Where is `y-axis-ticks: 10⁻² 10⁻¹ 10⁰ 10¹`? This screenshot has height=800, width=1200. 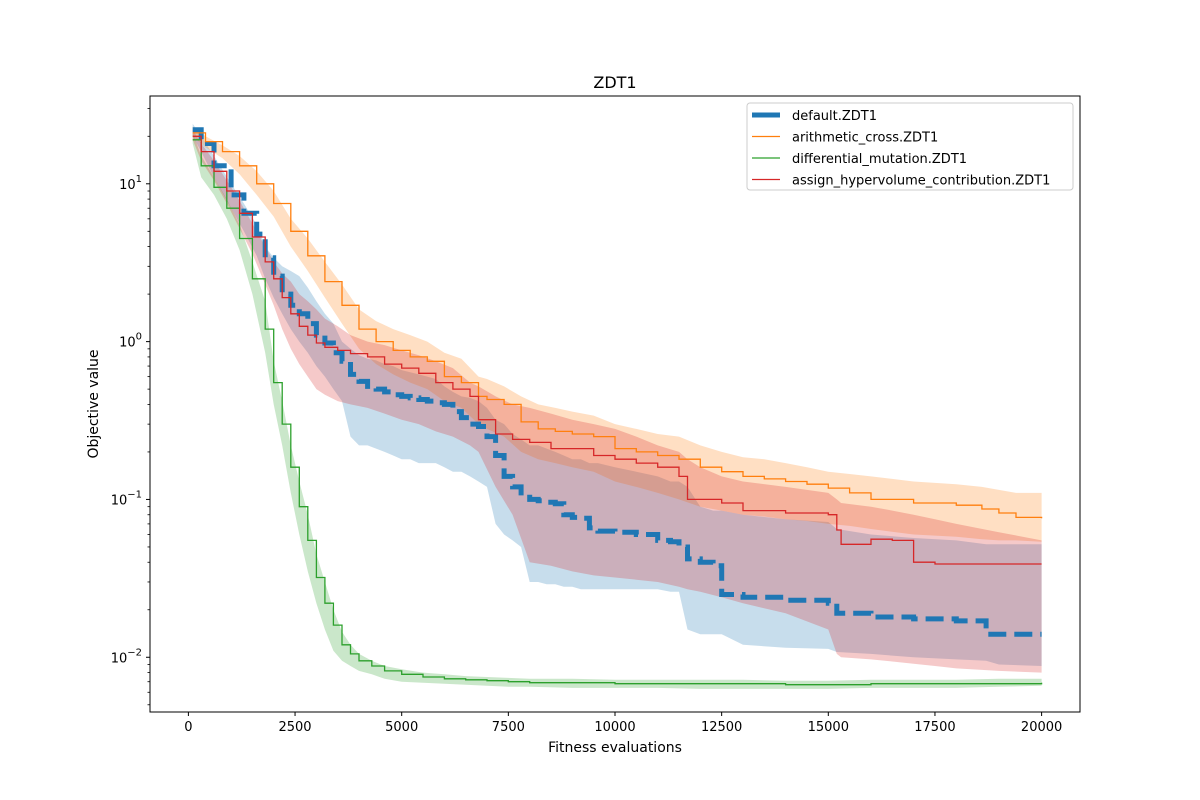
y-axis-ticks: 10⁻² 10⁻¹ 10⁰ 10¹ is located at coordinates (130, 407).